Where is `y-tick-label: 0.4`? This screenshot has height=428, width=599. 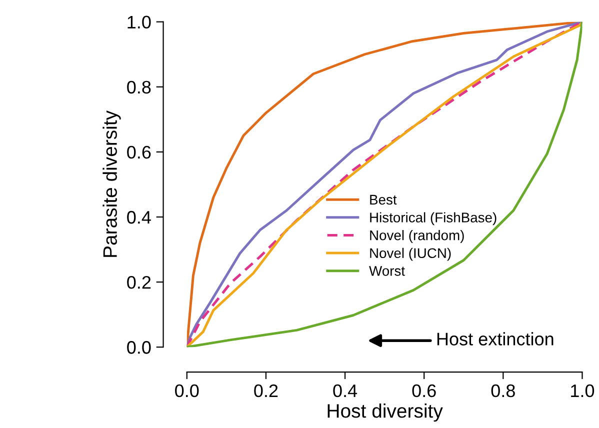 y-tick-label: 0.4 is located at coordinates (139, 217).